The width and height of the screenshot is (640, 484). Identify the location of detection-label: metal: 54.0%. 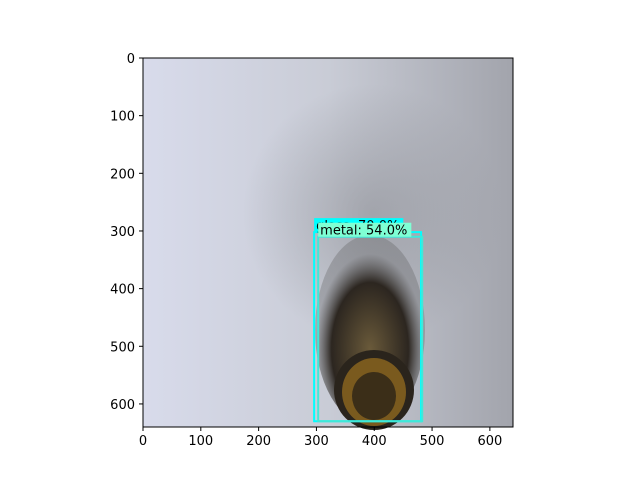
(363, 231).